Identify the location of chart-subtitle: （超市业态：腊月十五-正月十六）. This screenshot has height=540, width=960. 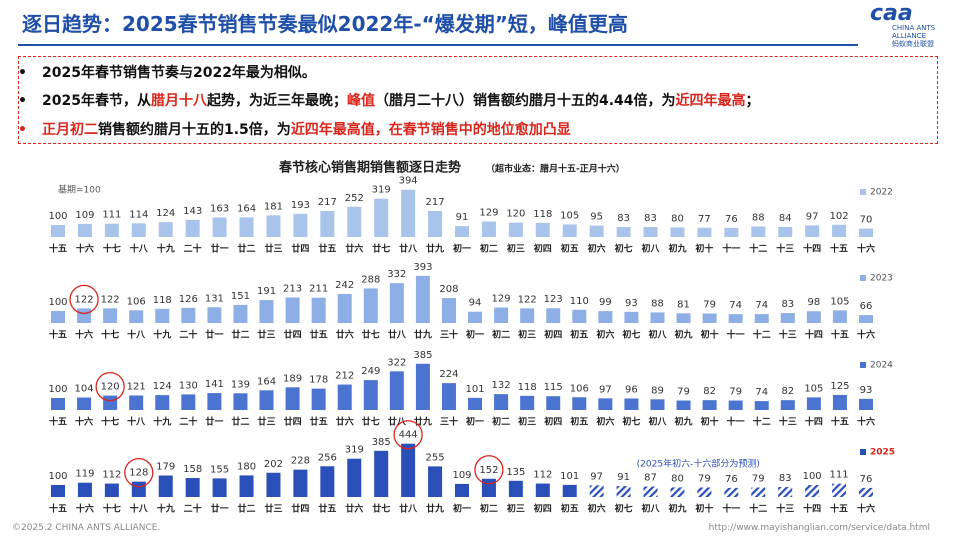
(555, 169).